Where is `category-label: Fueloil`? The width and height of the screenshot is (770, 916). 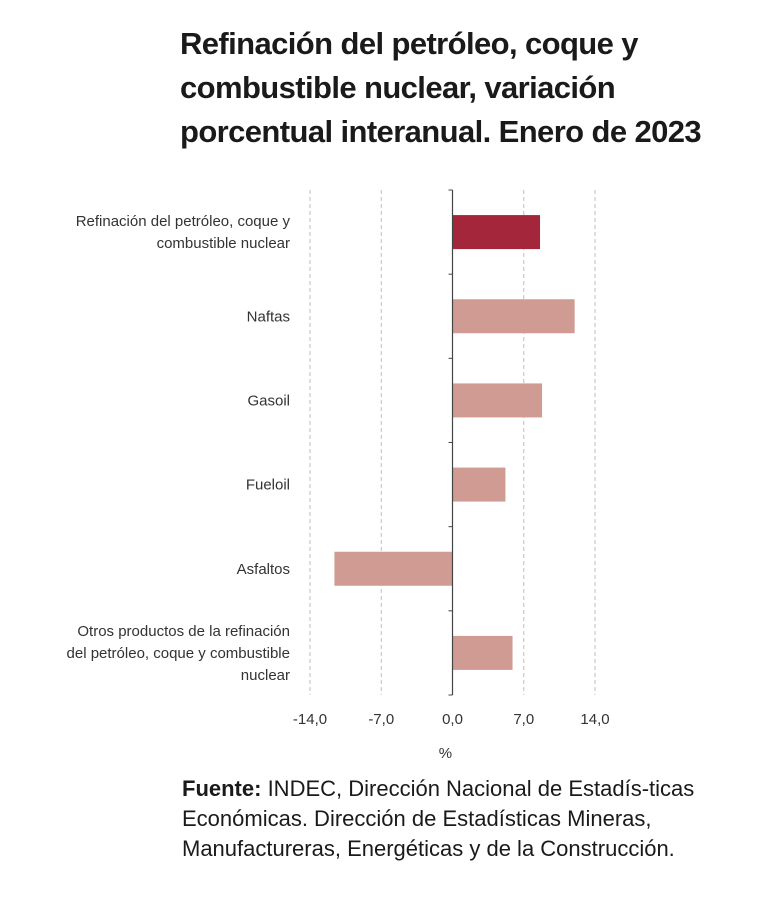
category-label: Fueloil is located at coordinates (268, 485).